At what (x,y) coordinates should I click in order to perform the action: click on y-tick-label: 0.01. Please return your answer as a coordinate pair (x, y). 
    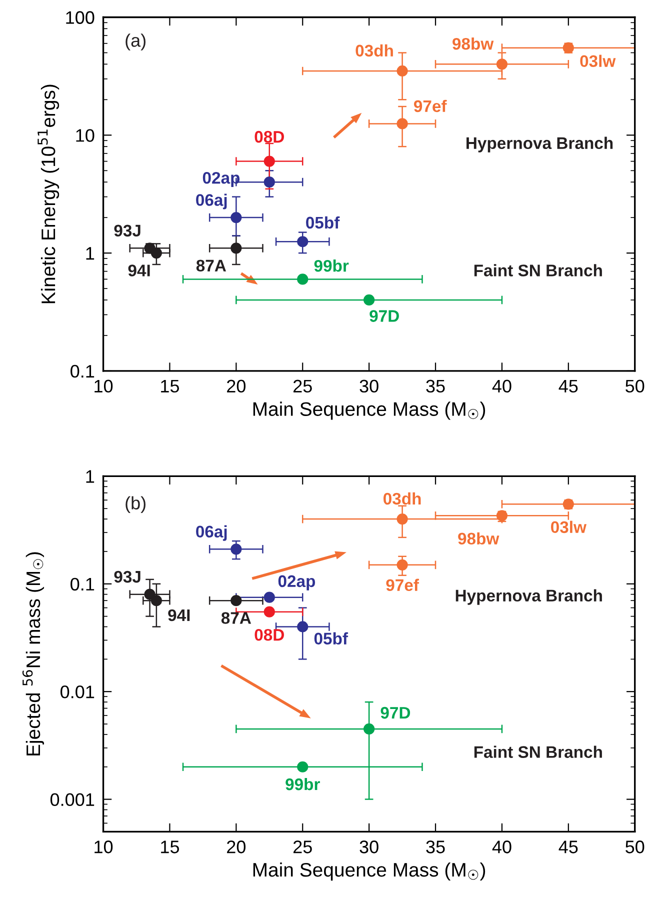
    Looking at the image, I should click on (77, 692).